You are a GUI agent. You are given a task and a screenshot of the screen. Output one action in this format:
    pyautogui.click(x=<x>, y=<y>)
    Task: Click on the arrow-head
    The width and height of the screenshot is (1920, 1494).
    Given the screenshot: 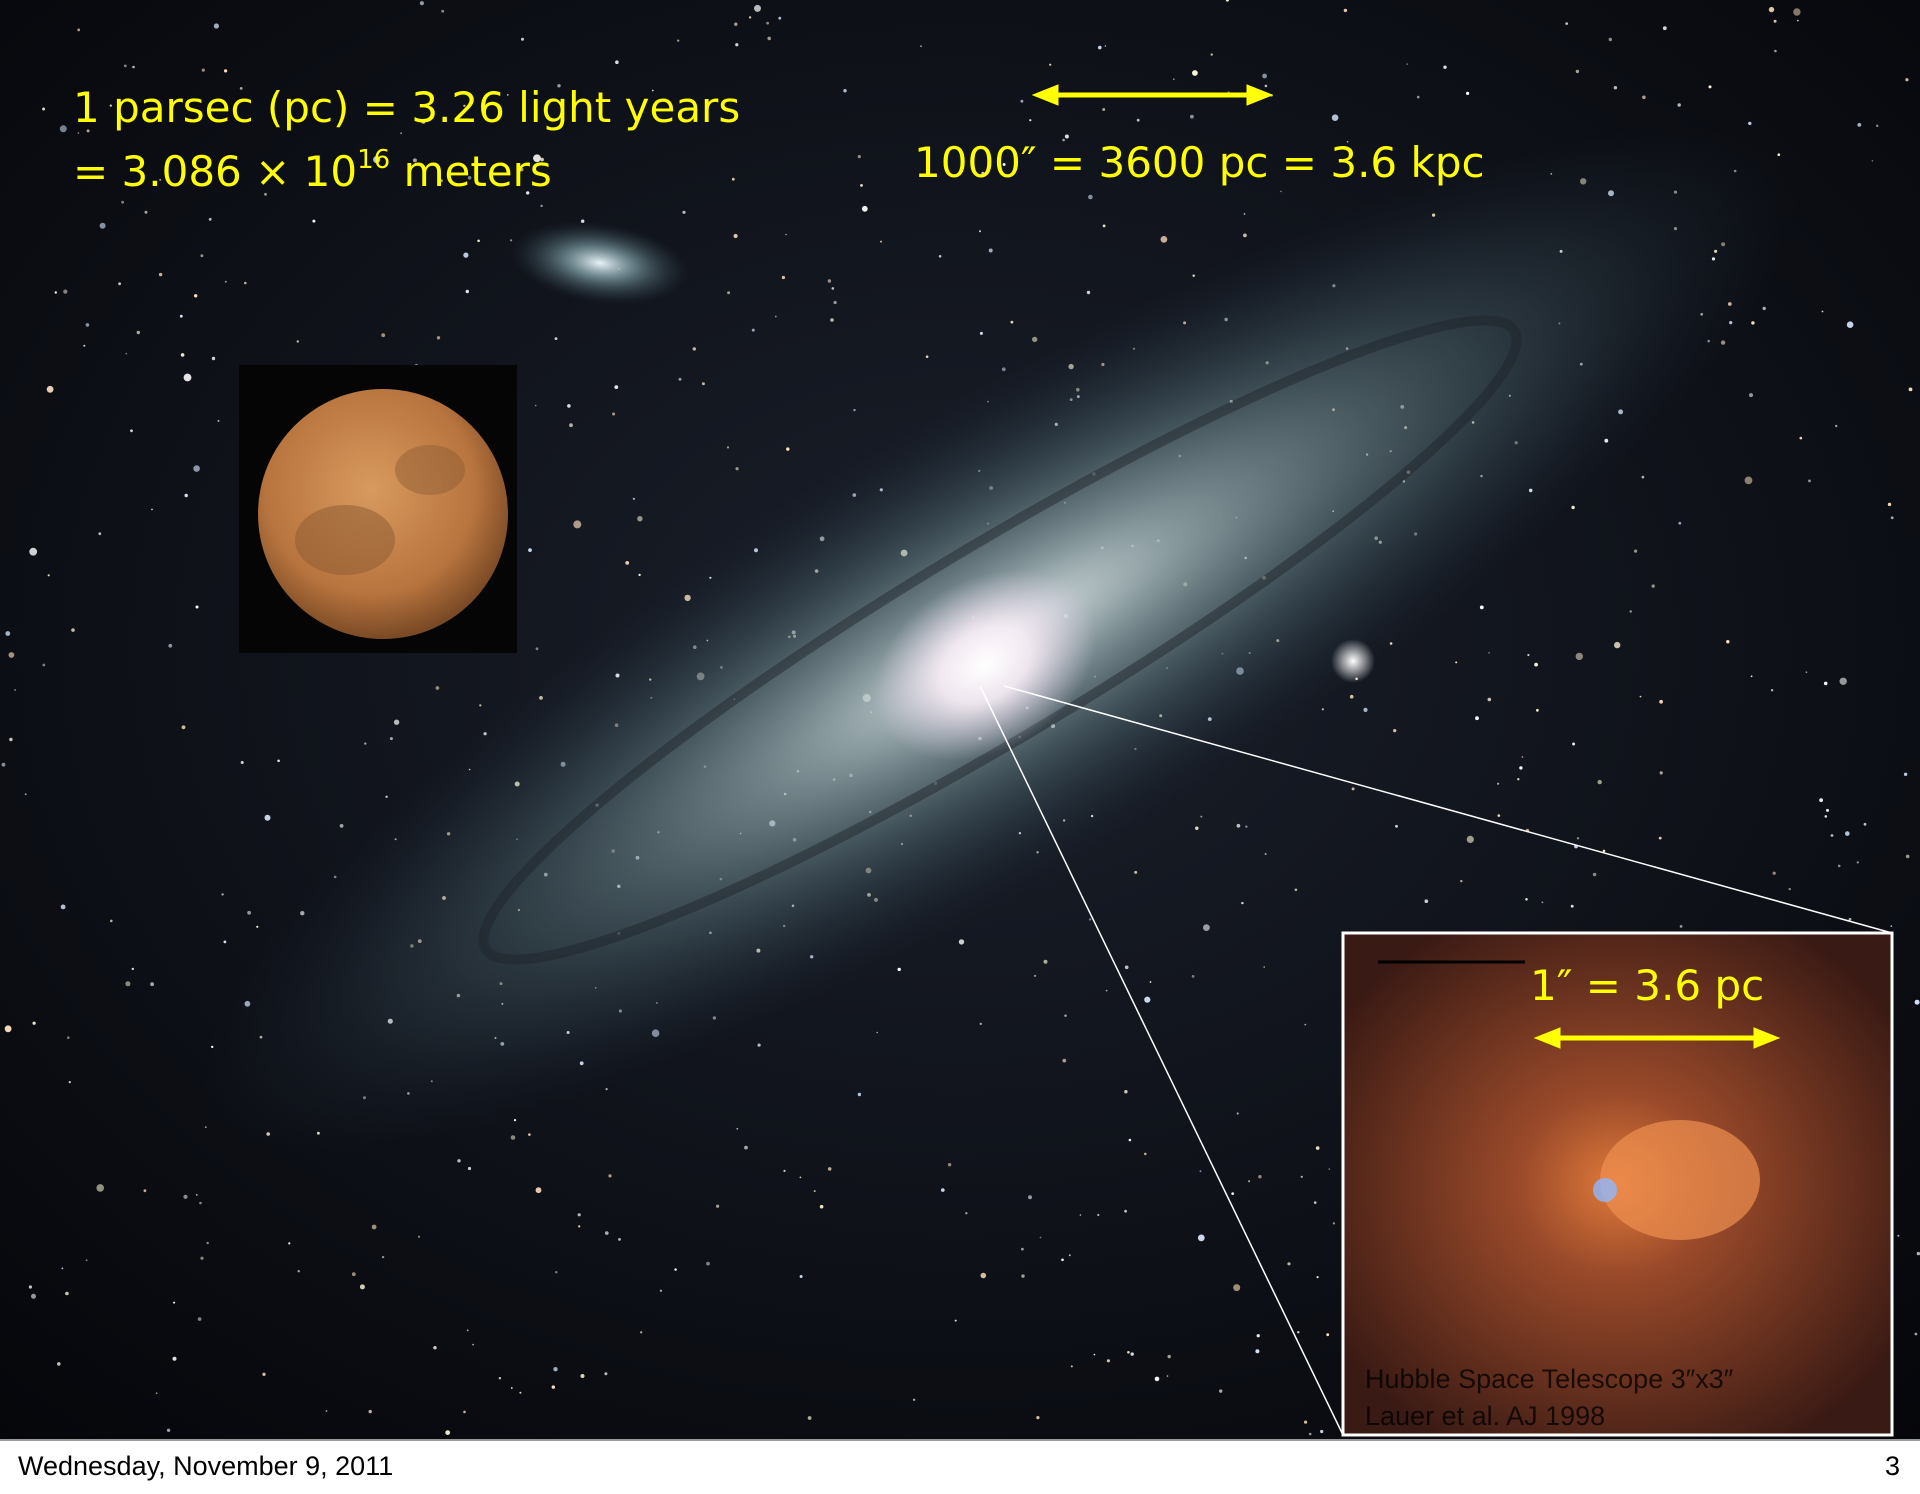 What is the action you would take?
    pyautogui.click(x=1260, y=95)
    